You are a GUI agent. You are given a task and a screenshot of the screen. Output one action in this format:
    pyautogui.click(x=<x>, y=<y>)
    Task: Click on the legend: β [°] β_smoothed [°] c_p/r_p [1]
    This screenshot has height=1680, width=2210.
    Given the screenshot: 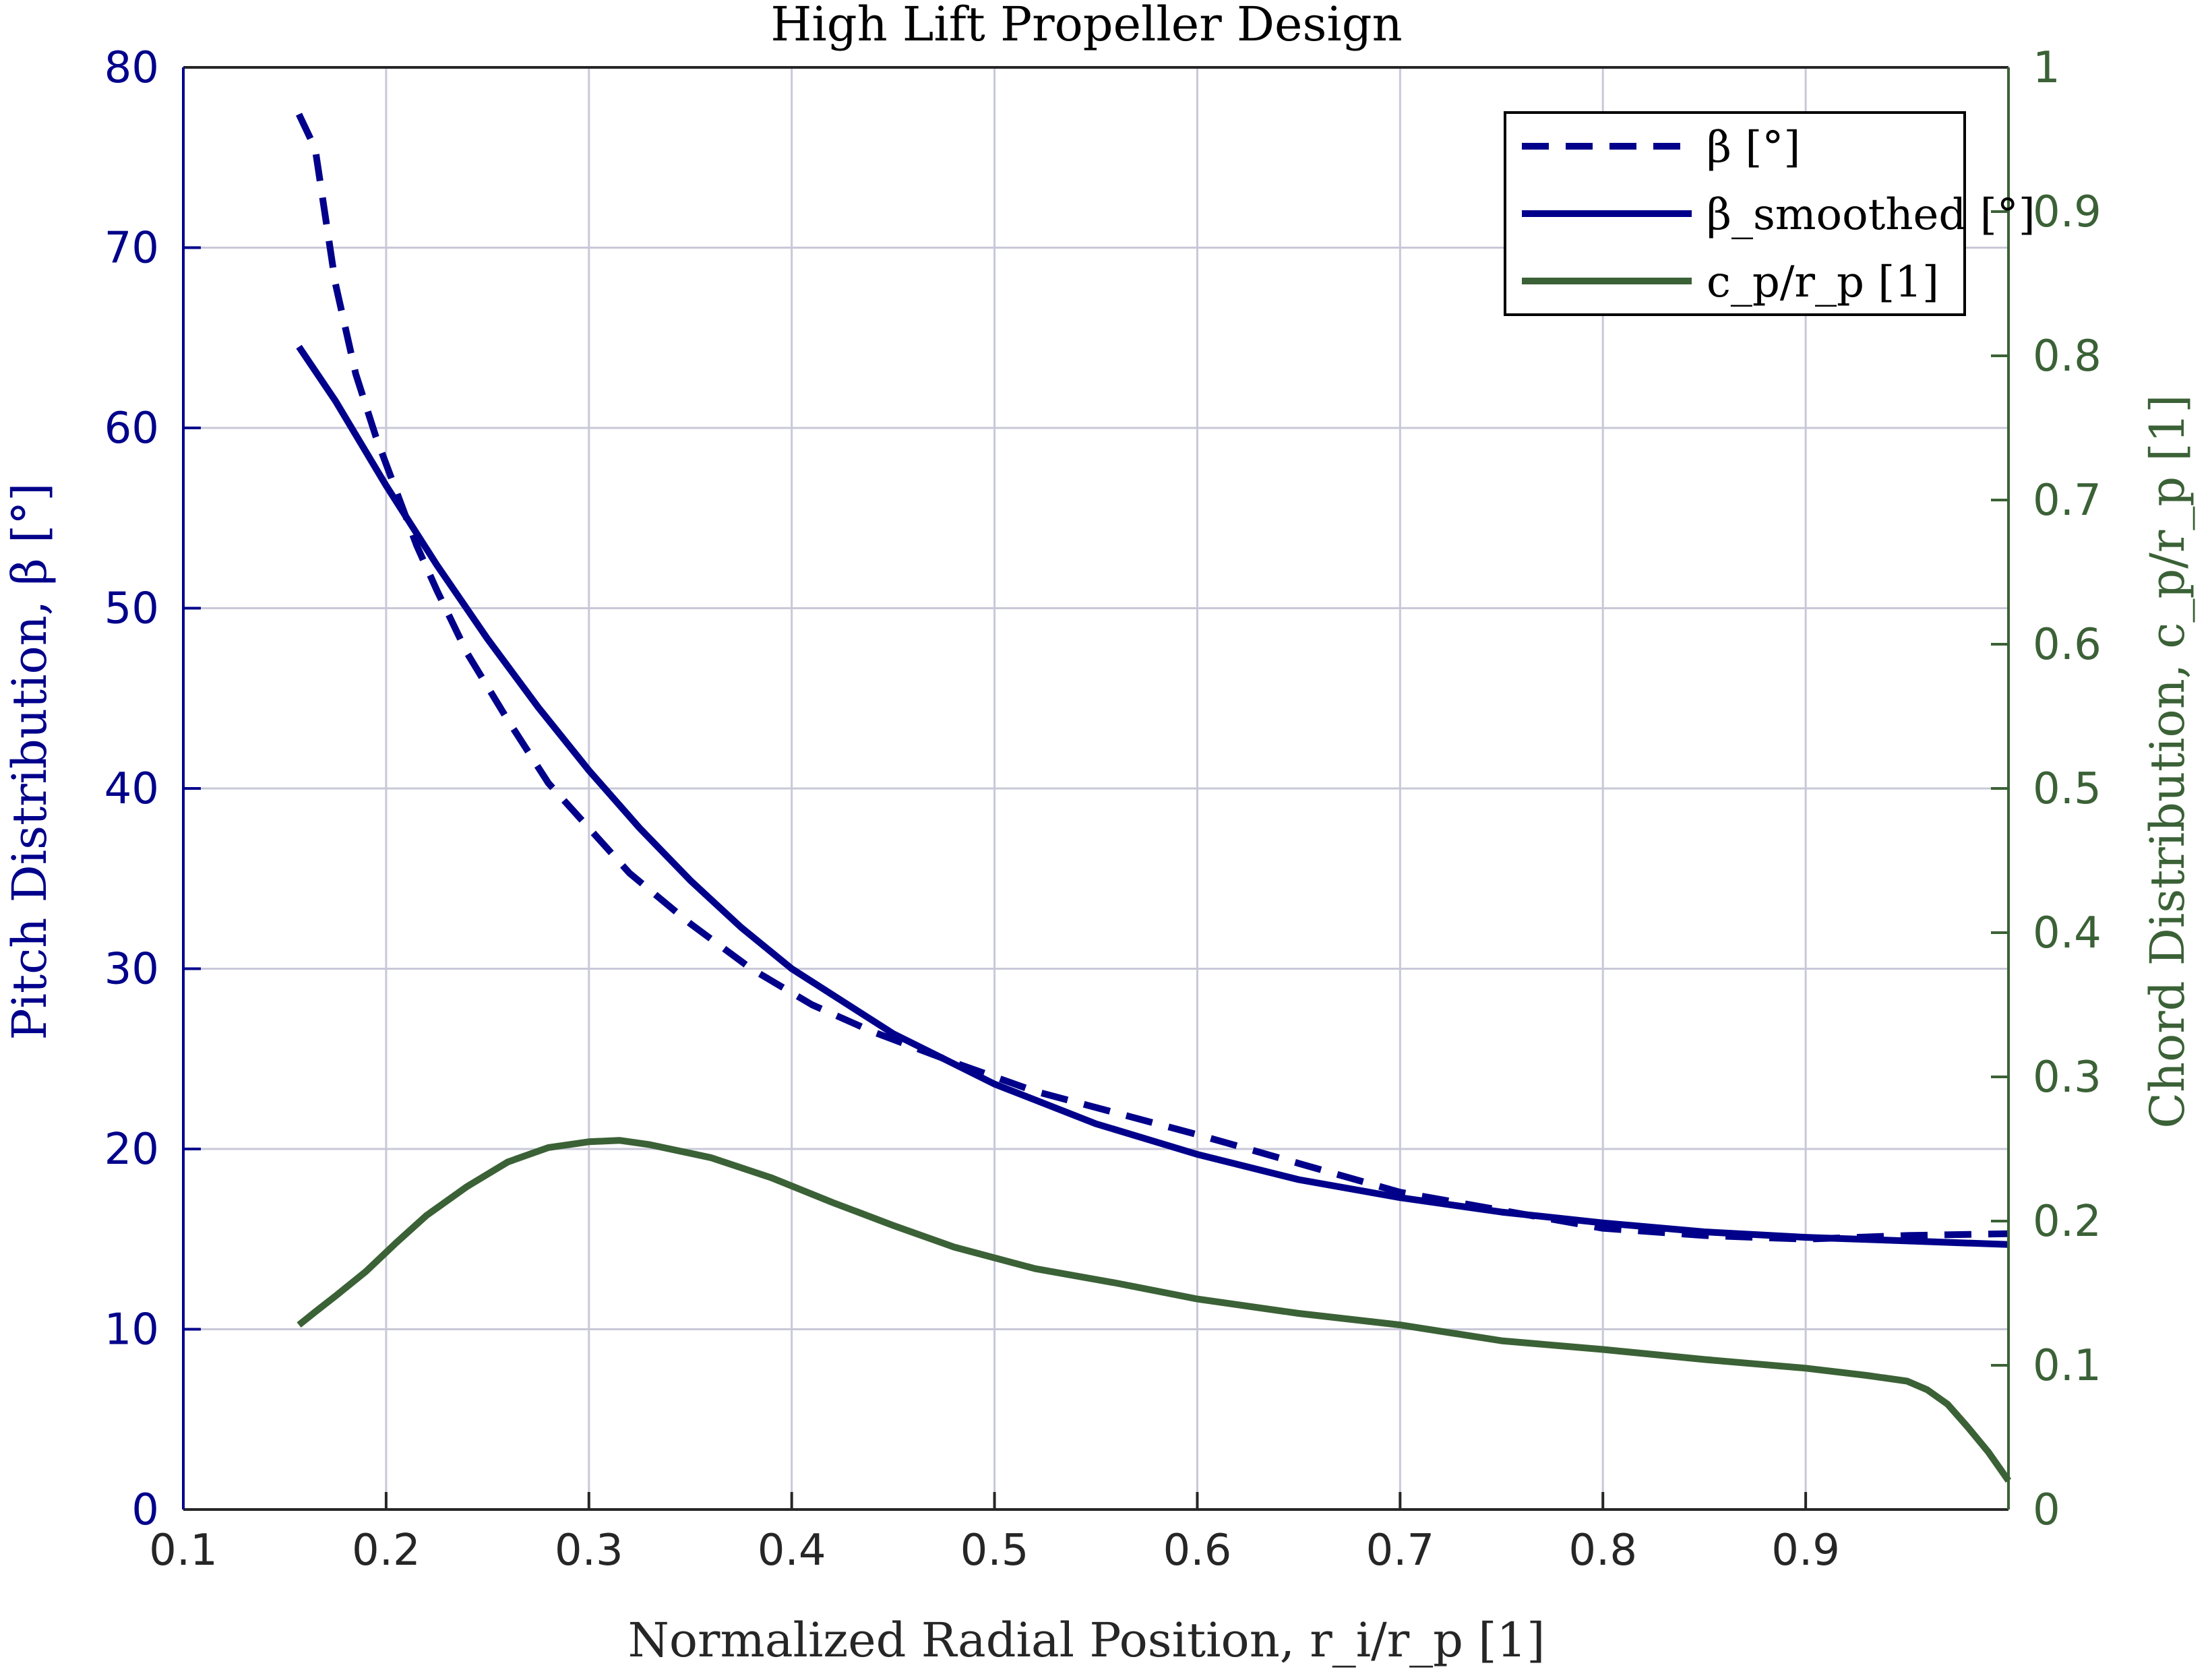 What is the action you would take?
    pyautogui.click(x=1770, y=213)
    